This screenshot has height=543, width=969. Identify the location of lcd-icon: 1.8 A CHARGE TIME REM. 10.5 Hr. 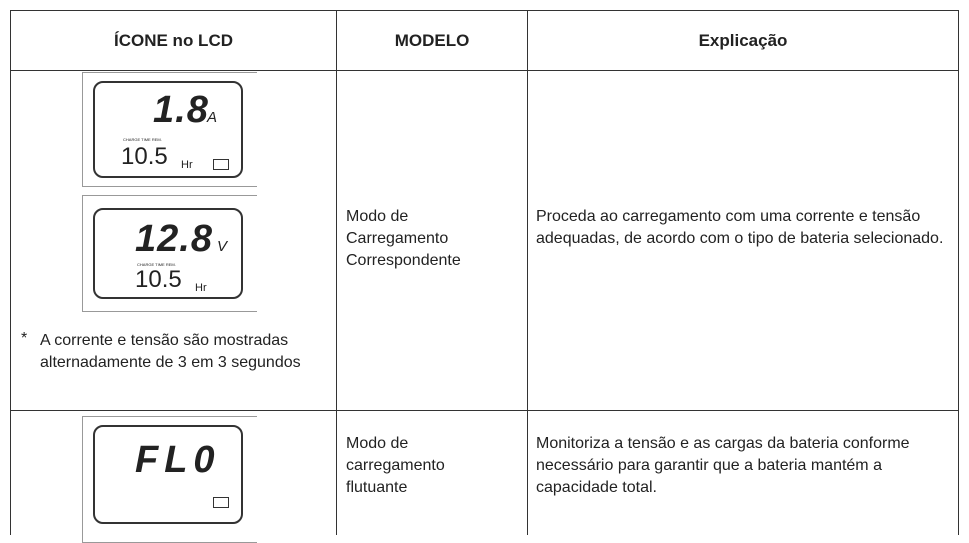
(169, 129).